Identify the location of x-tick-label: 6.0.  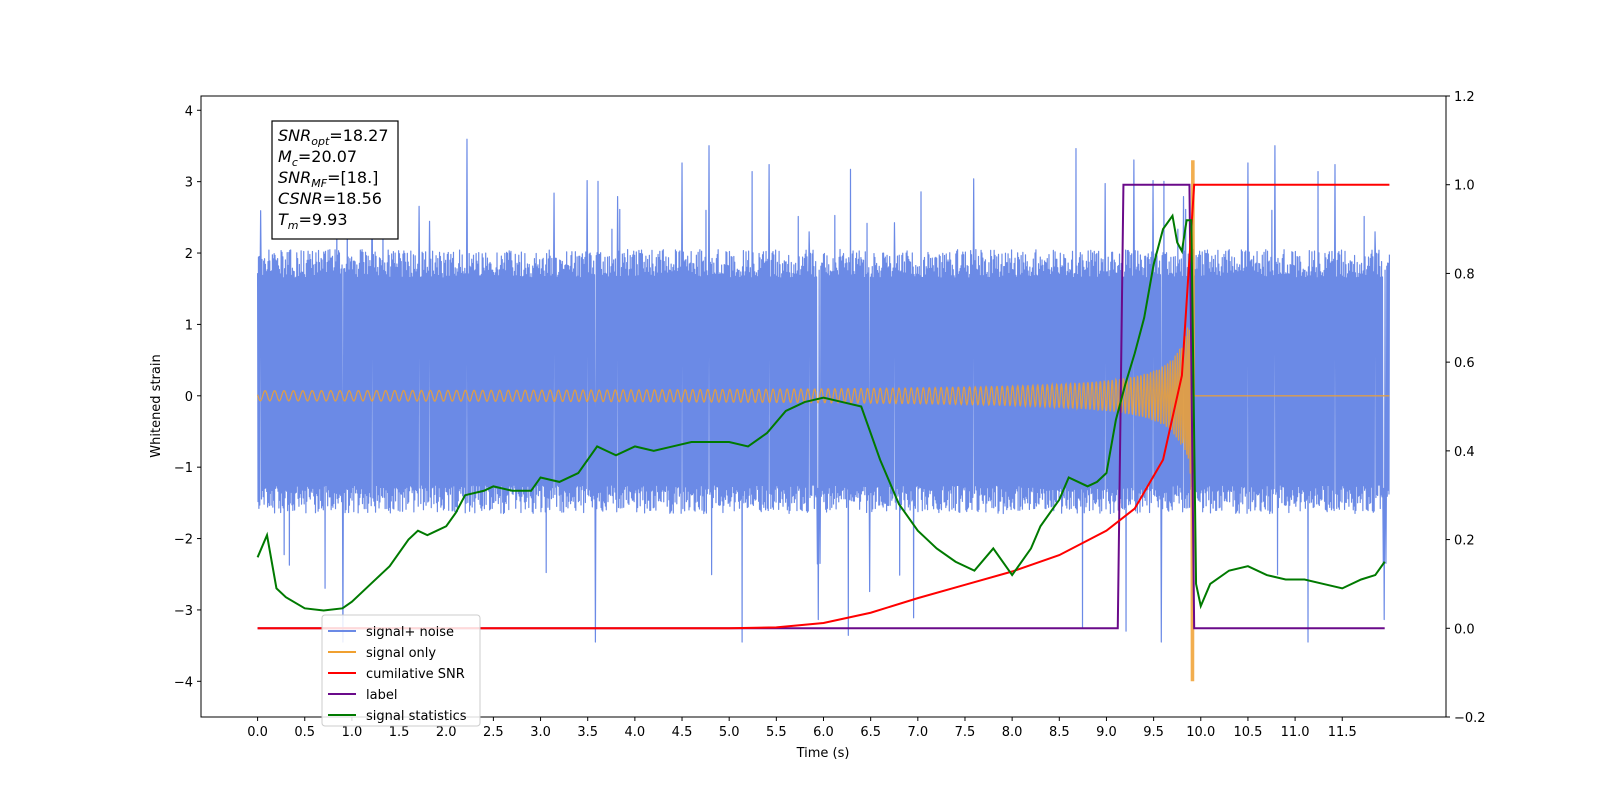
(823, 732).